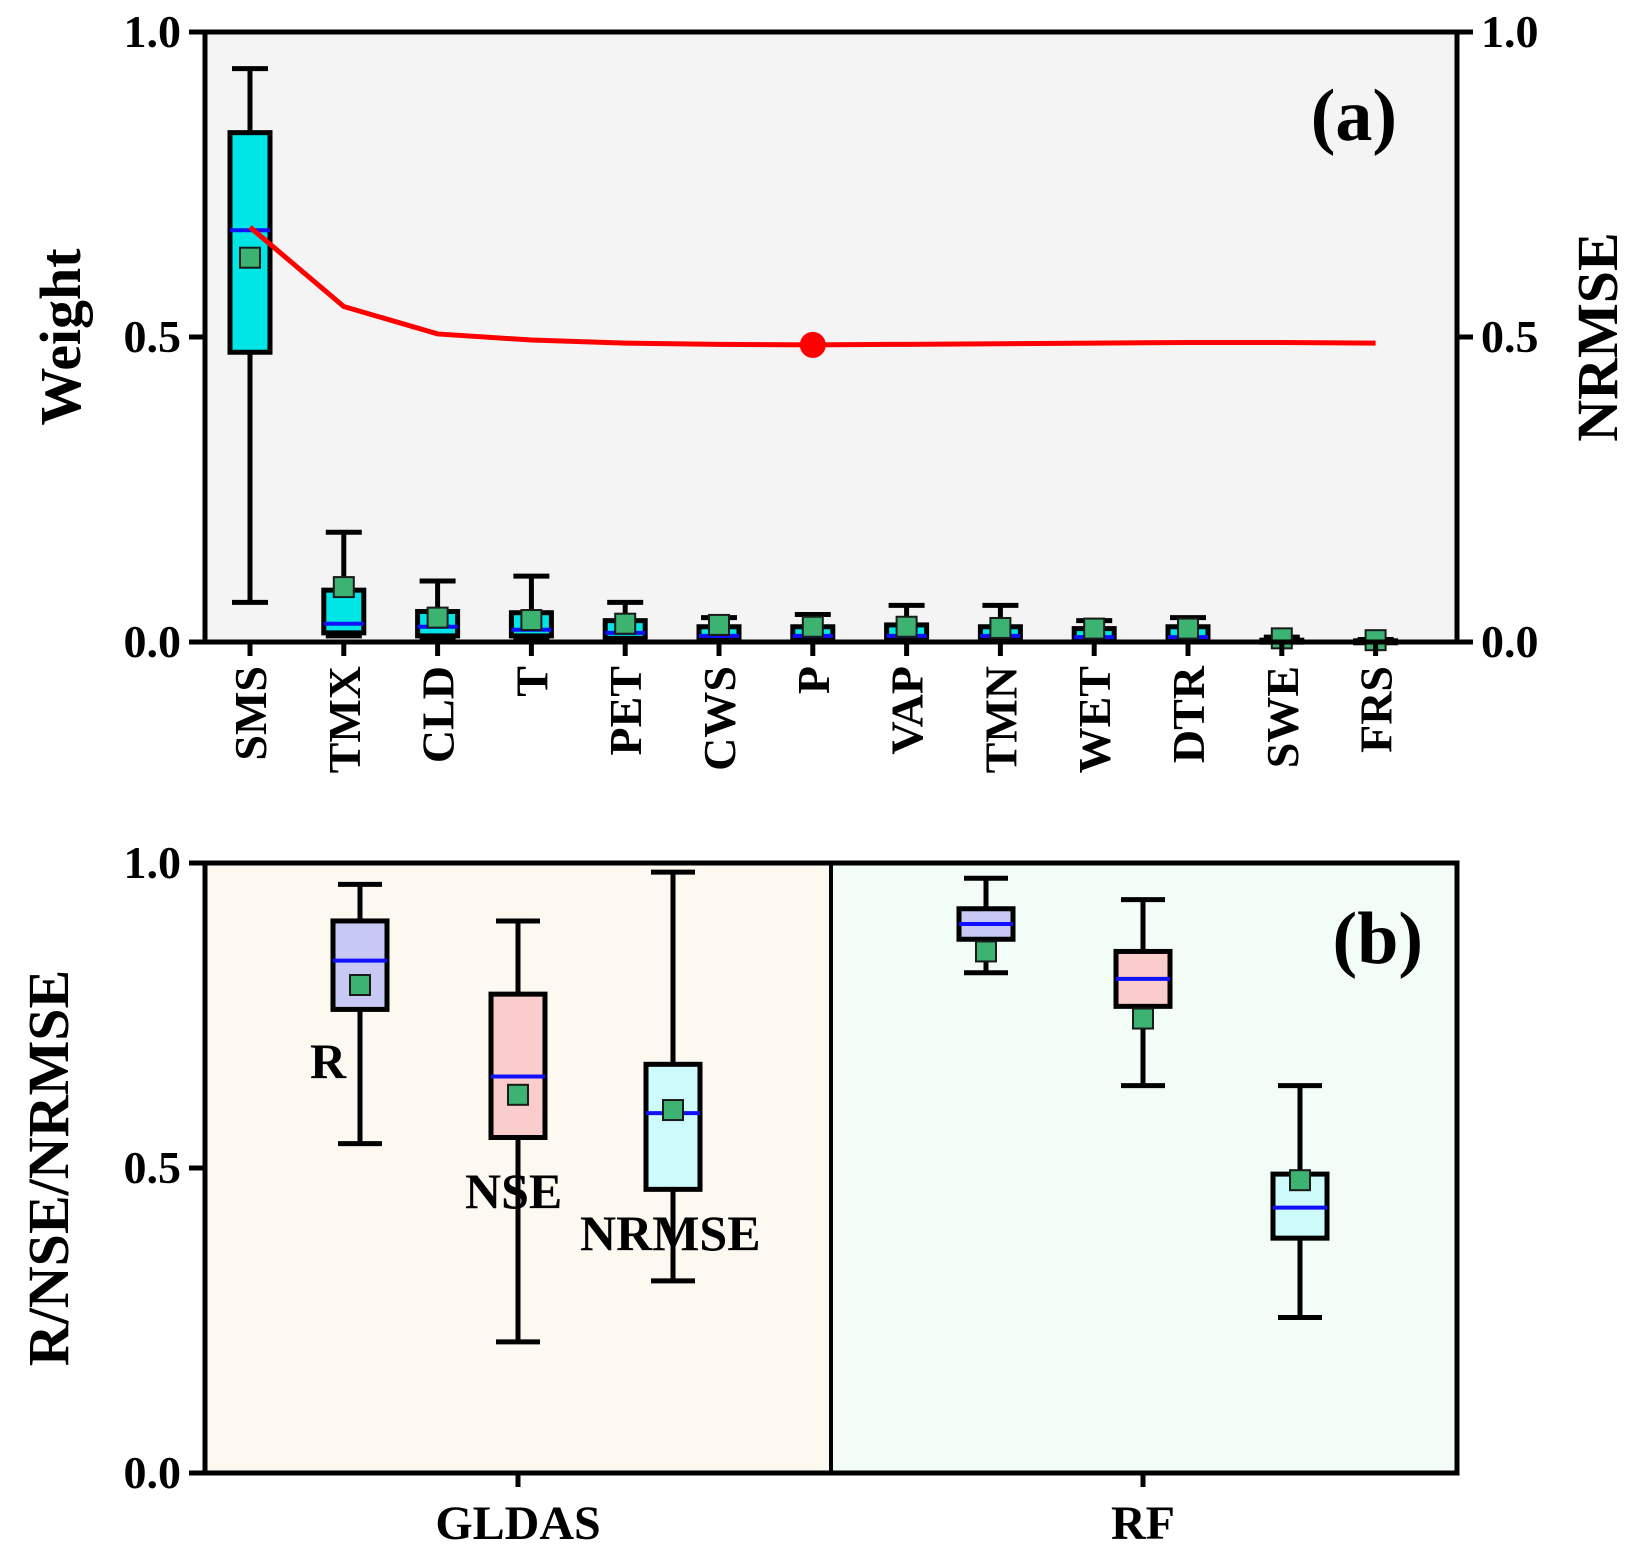  I want to click on y2tick-label: 1.0, so click(1510, 31).